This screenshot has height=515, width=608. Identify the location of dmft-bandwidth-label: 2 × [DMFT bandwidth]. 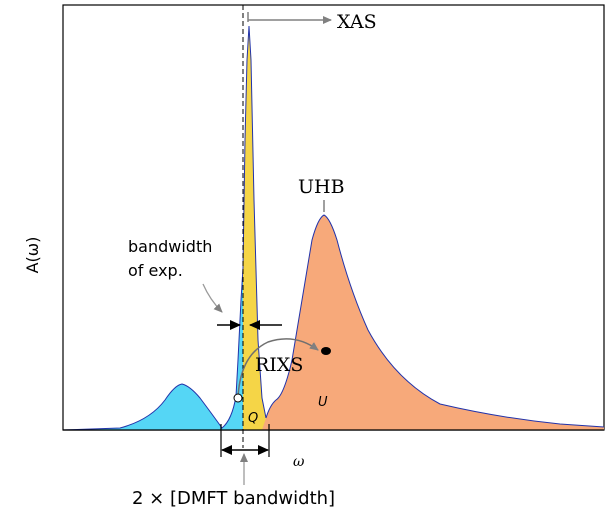
(233, 498).